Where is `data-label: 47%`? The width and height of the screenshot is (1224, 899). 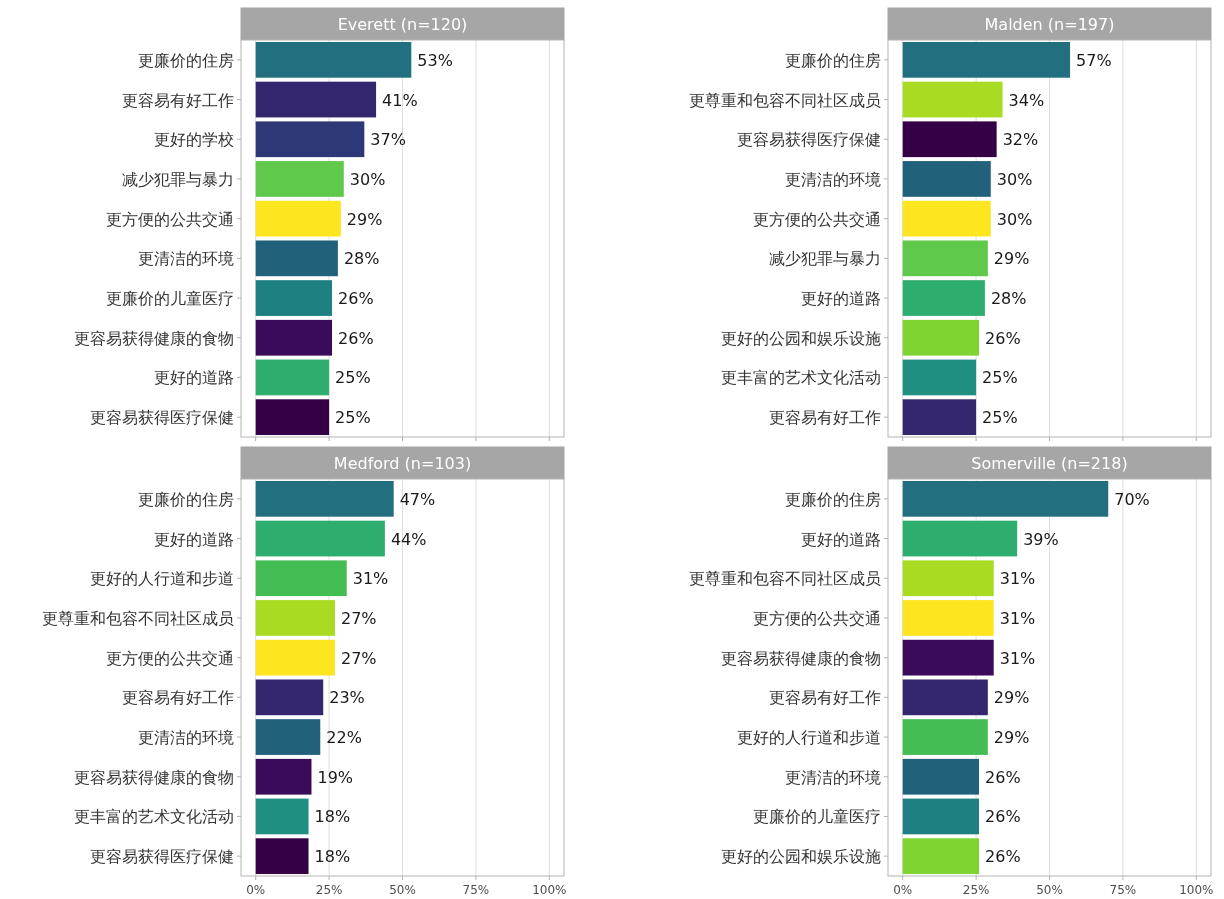
data-label: 47% is located at coordinates (417, 499).